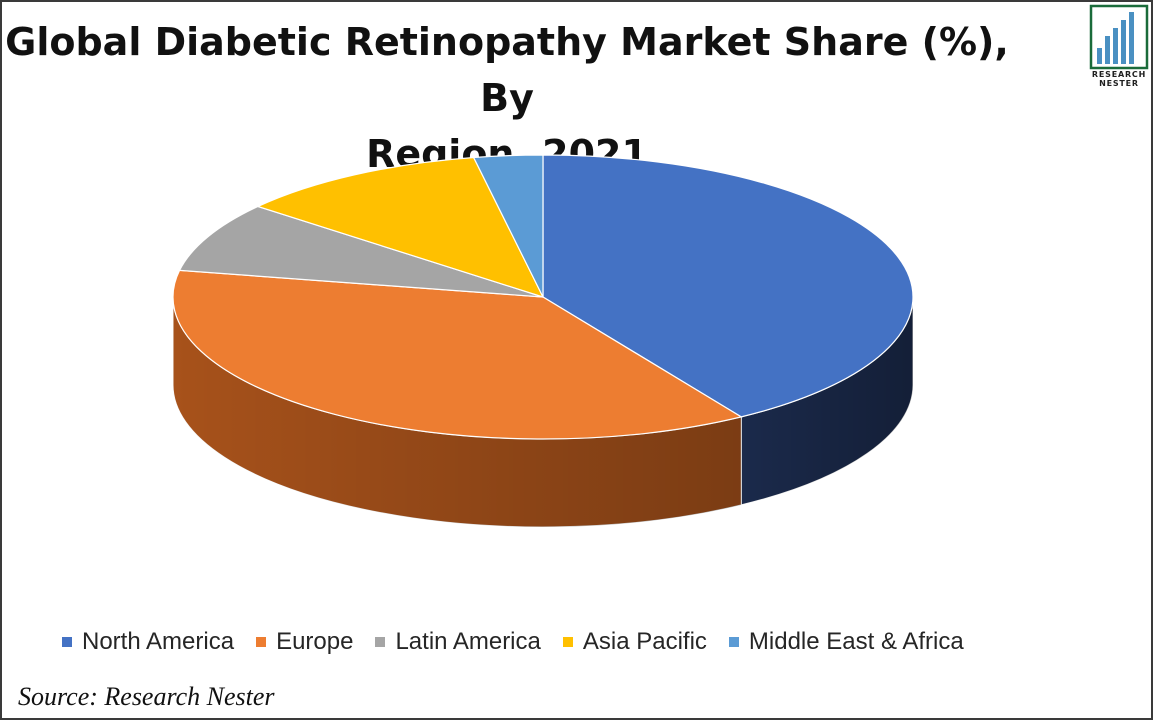 Image resolution: width=1153 pixels, height=720 pixels. Describe the element at coordinates (733, 642) in the screenshot. I see `legend-swatch-middle-east-africa` at that location.